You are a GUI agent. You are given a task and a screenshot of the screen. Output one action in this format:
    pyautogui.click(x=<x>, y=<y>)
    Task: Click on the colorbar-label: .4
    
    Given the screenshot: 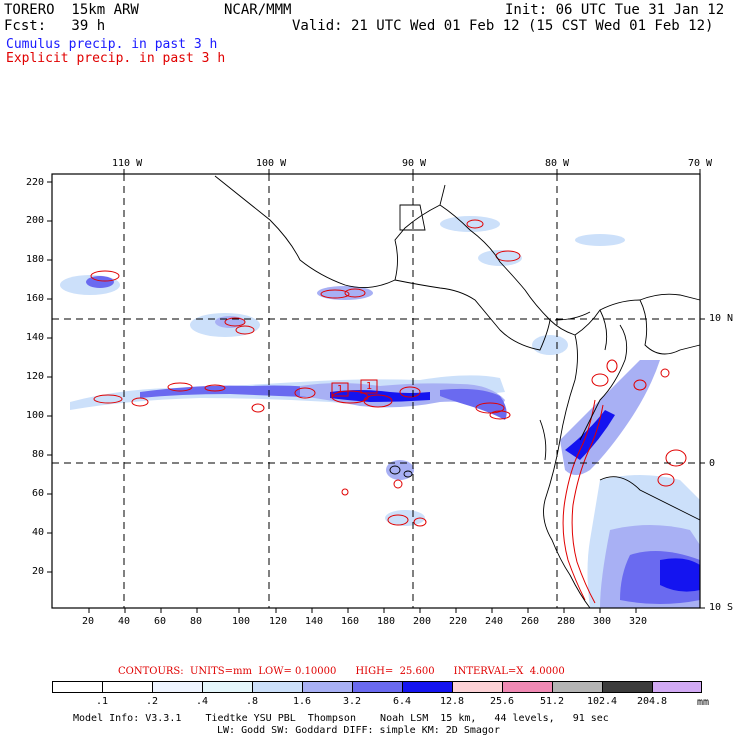 What is the action you would take?
    pyautogui.click(x=202, y=701)
    